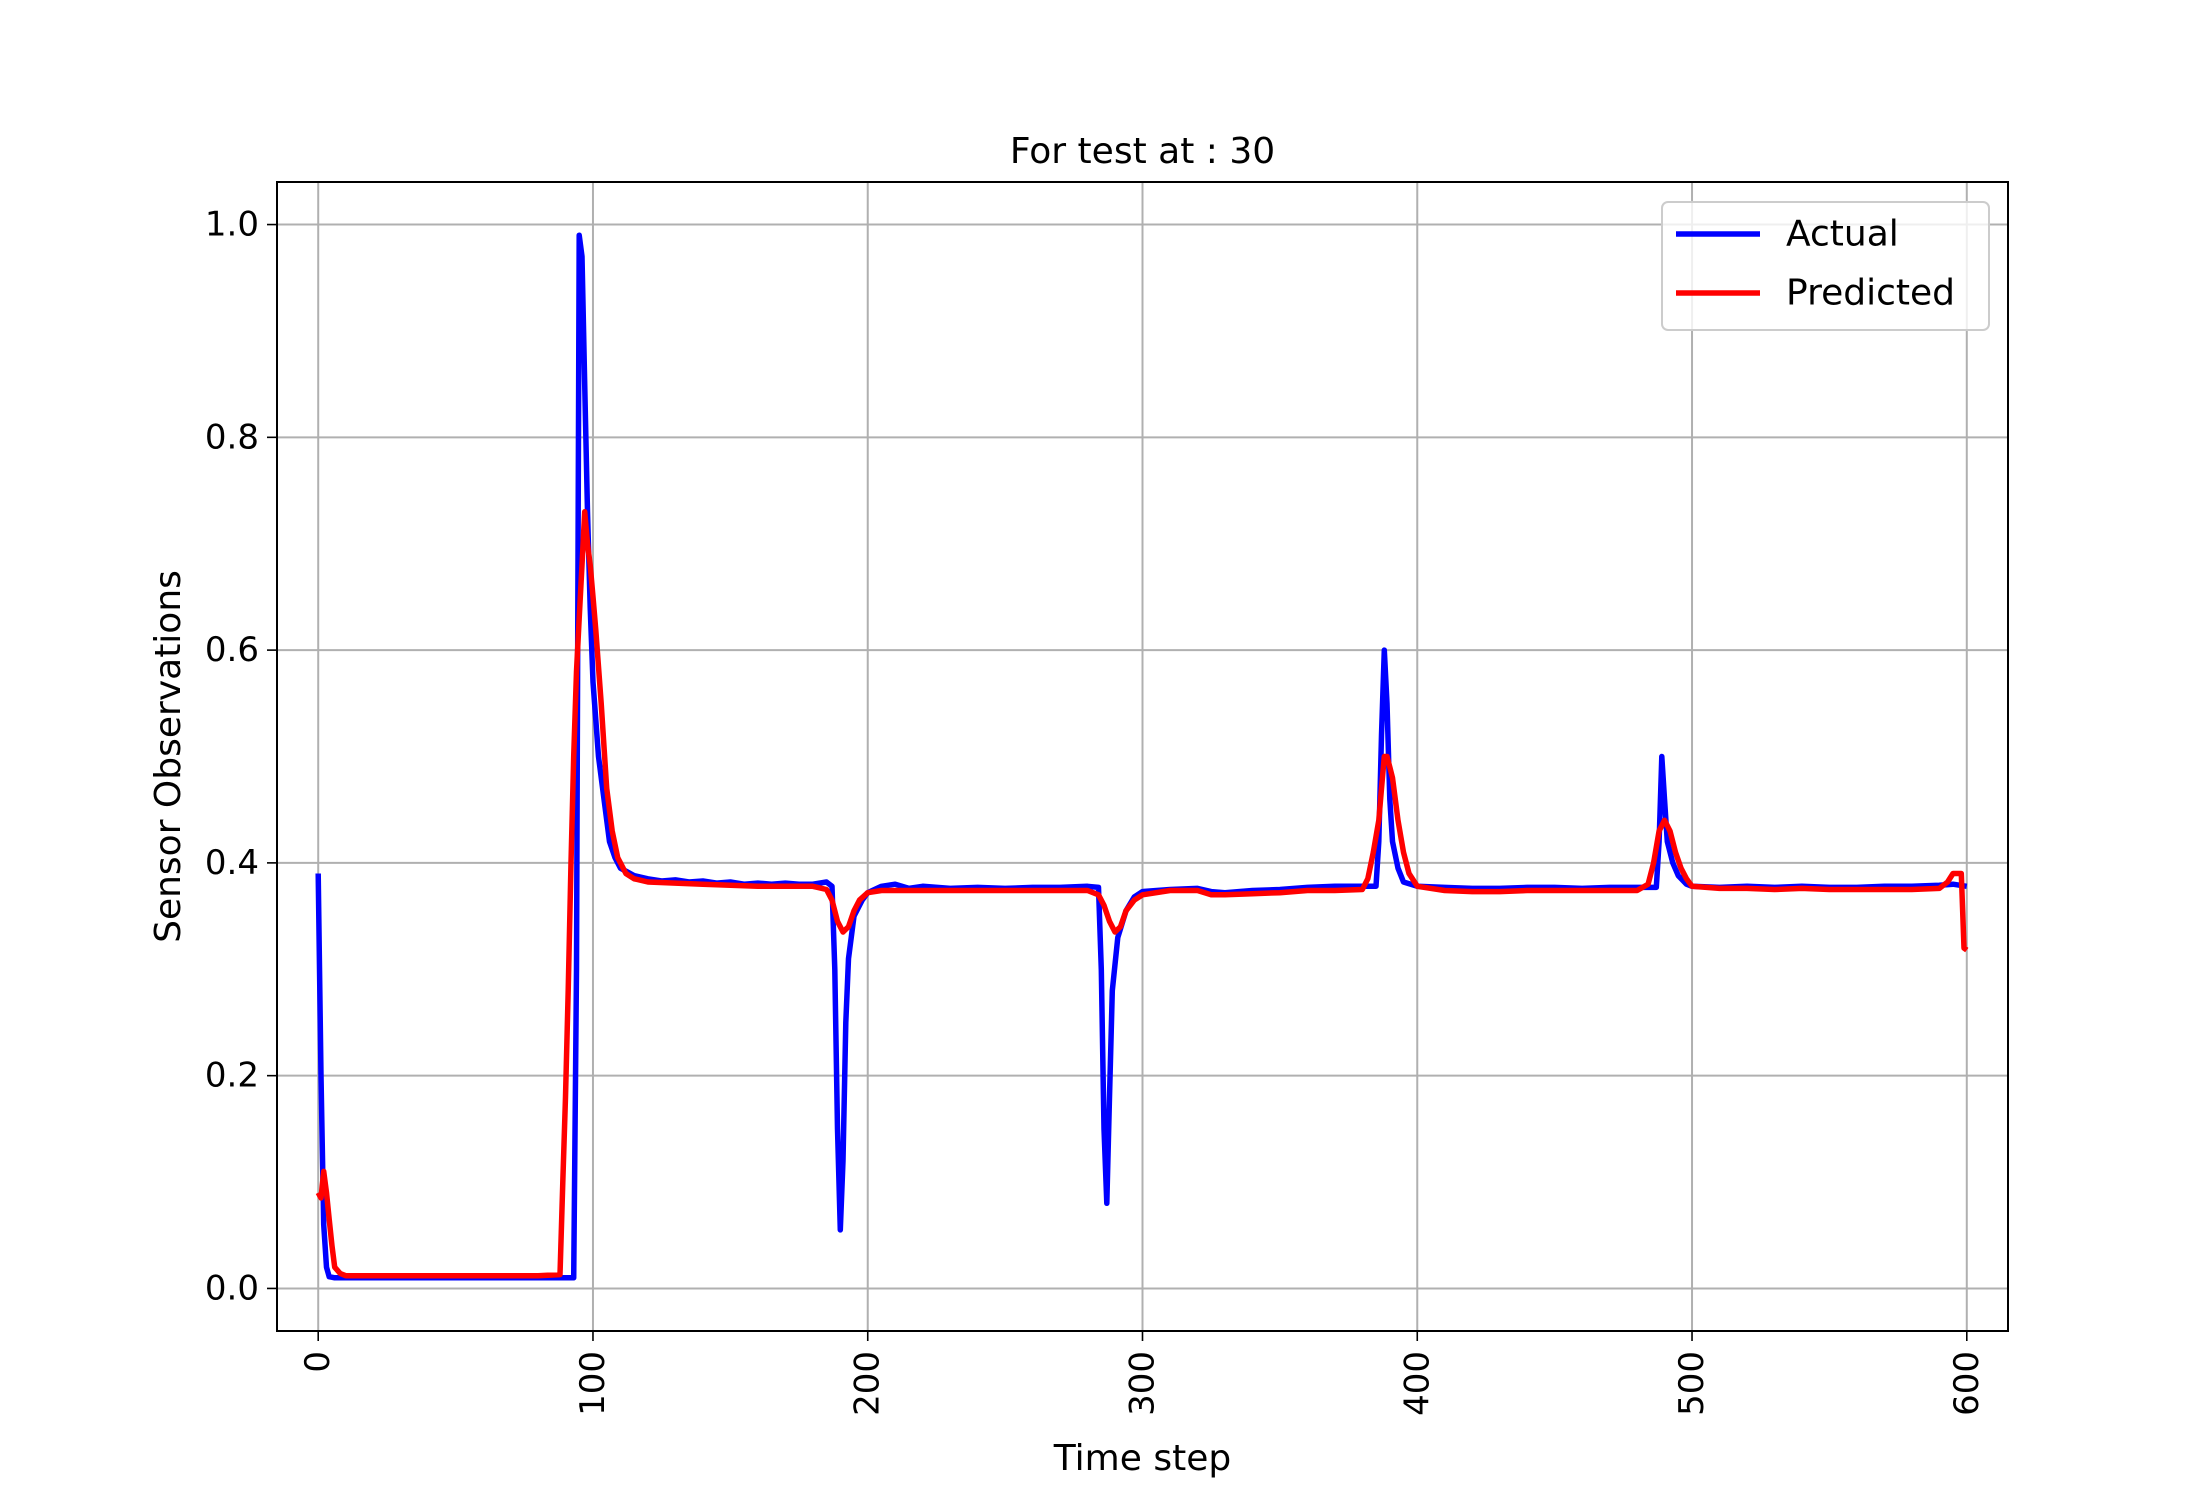 The height and width of the screenshot is (1500, 2200). I want to click on legend-label: Predicted, so click(1870, 293).